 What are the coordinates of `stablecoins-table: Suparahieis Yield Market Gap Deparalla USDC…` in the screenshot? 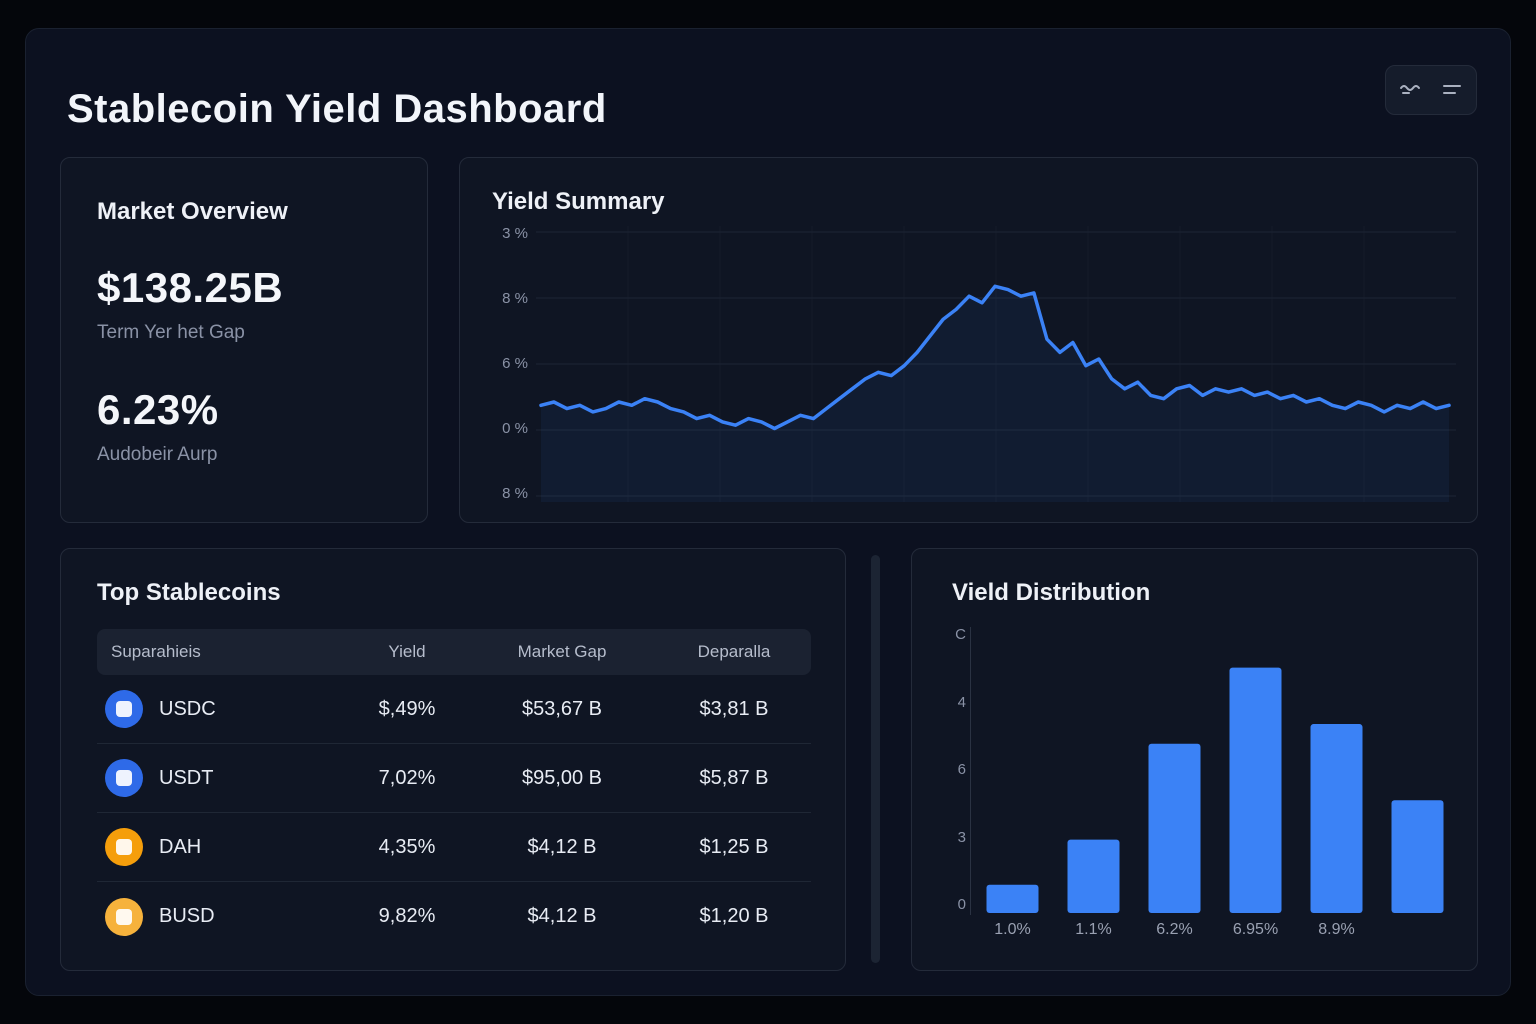 It's located at (454, 790).